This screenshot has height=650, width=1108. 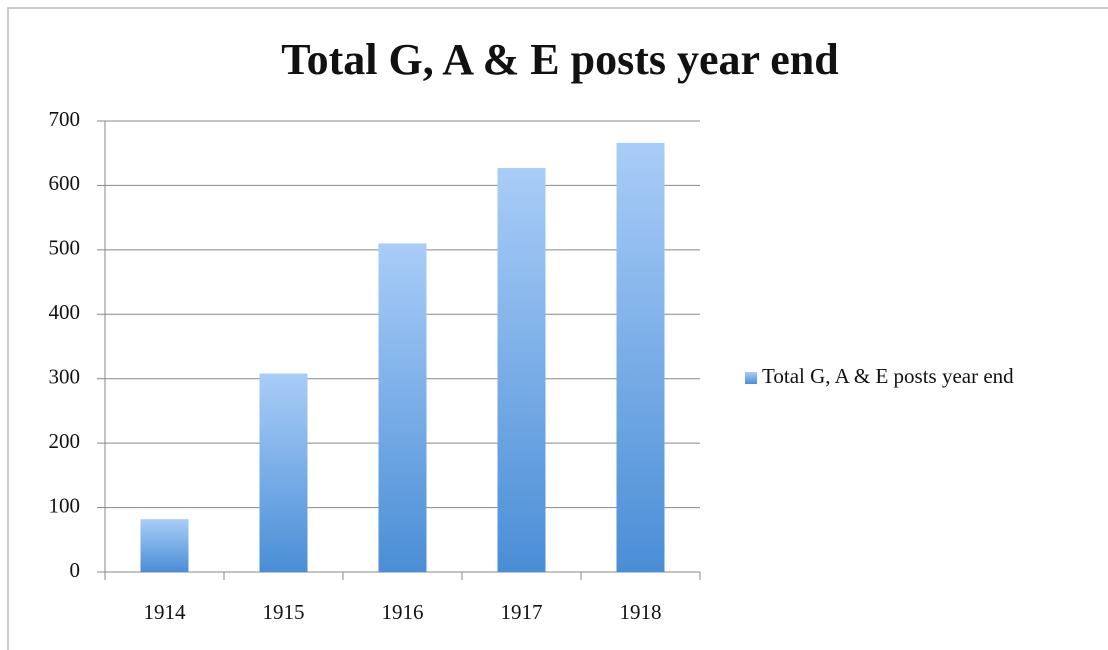 I want to click on x-tick-label: 1915, so click(x=284, y=612).